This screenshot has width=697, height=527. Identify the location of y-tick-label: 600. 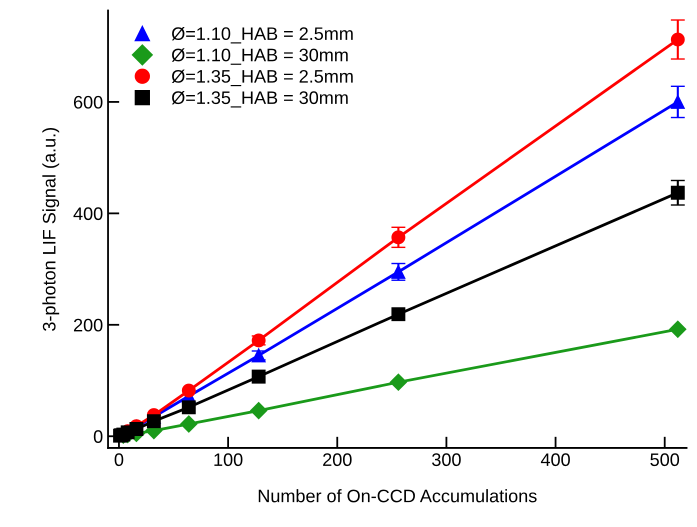
(88, 102).